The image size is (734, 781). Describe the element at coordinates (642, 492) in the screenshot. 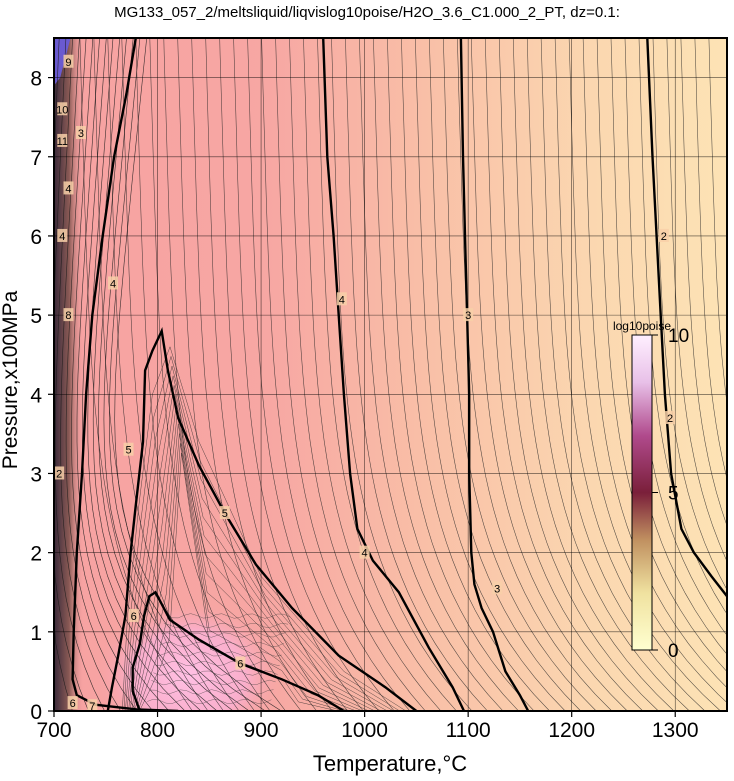

I see `colorbar-gradient` at that location.